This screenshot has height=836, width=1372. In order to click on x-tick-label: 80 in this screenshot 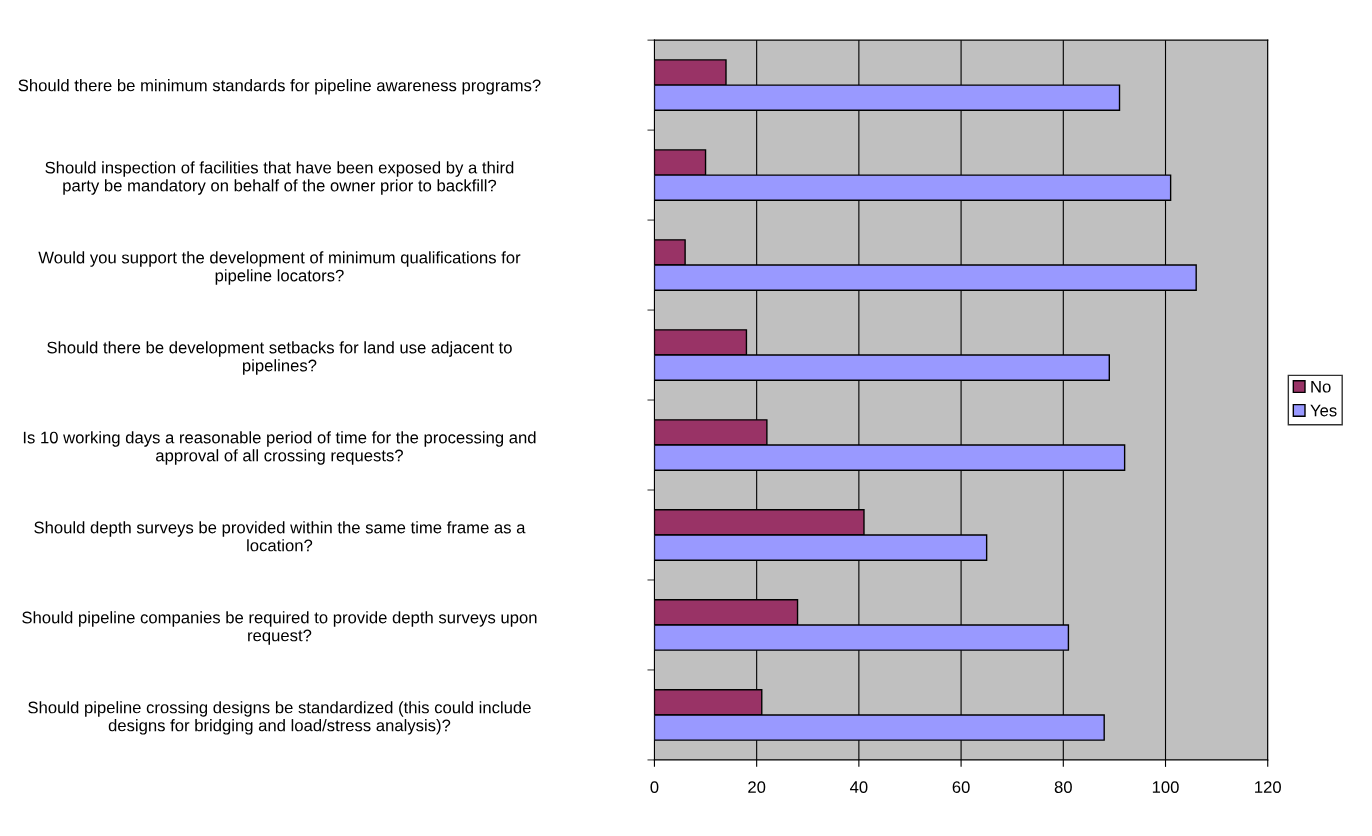, I will do `click(1063, 787)`.